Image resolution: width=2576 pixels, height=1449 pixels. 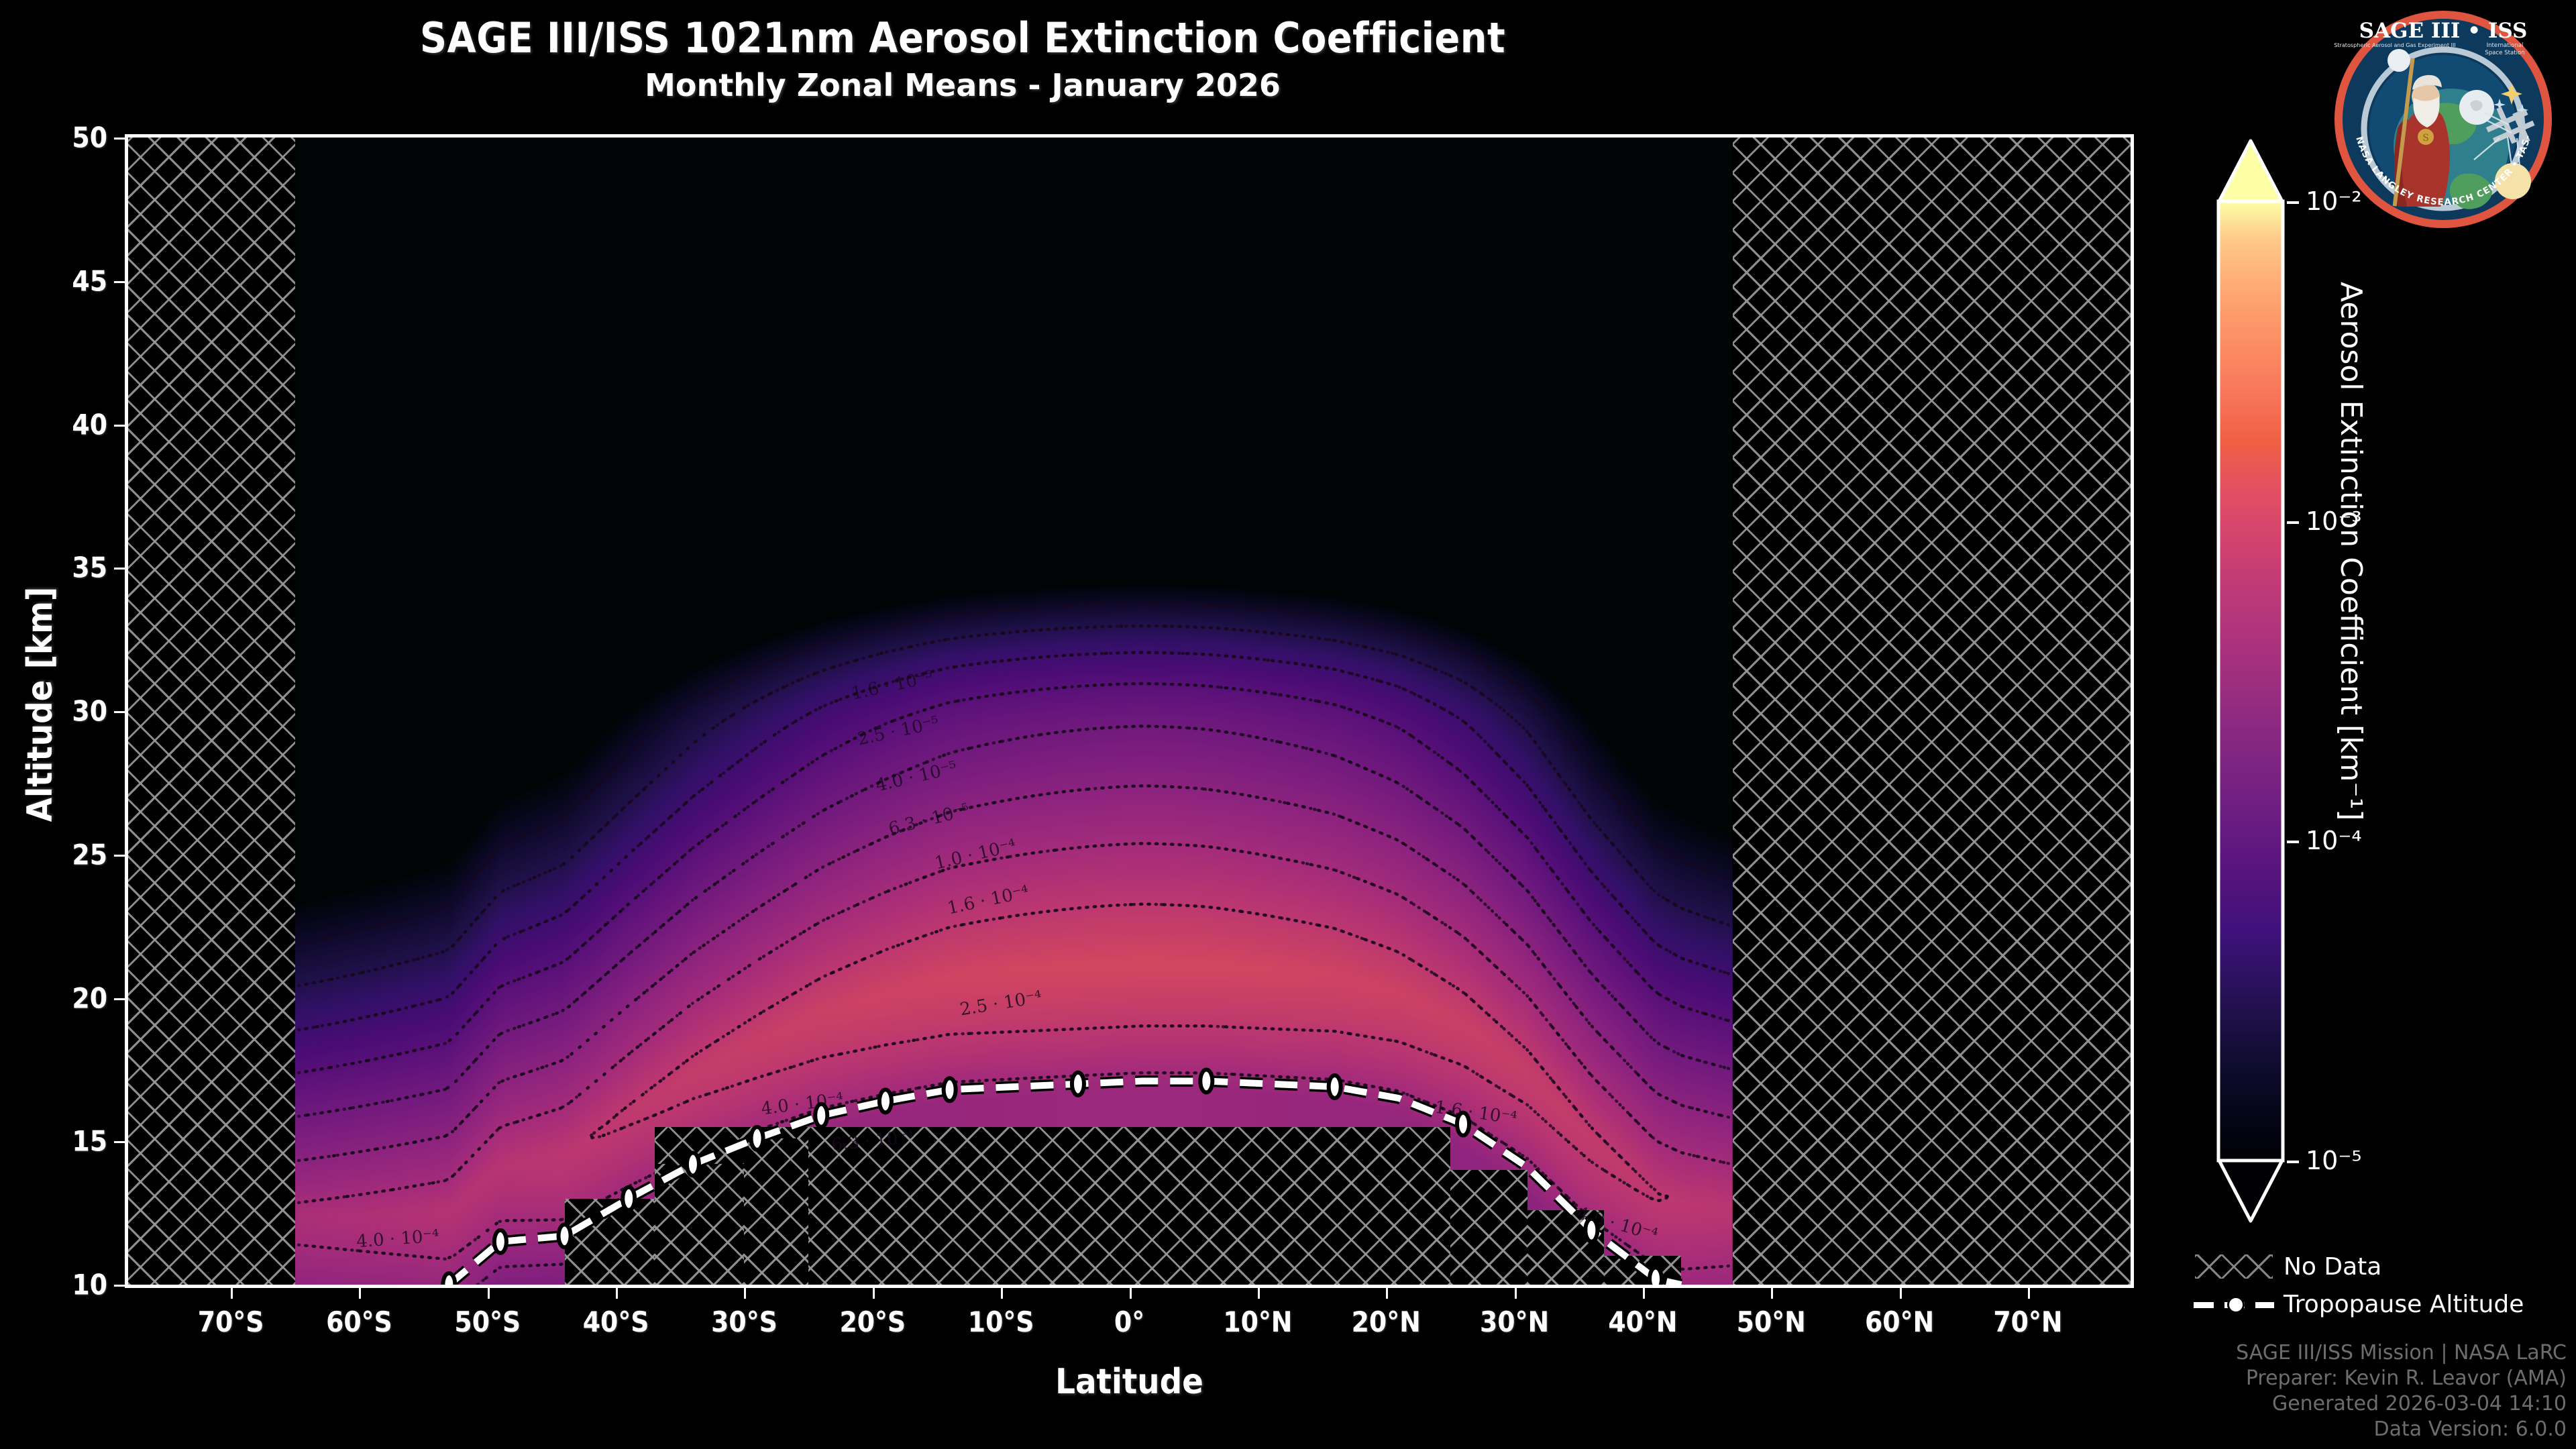 I want to click on x-tick-label: 10°N, so click(x=1258, y=1321).